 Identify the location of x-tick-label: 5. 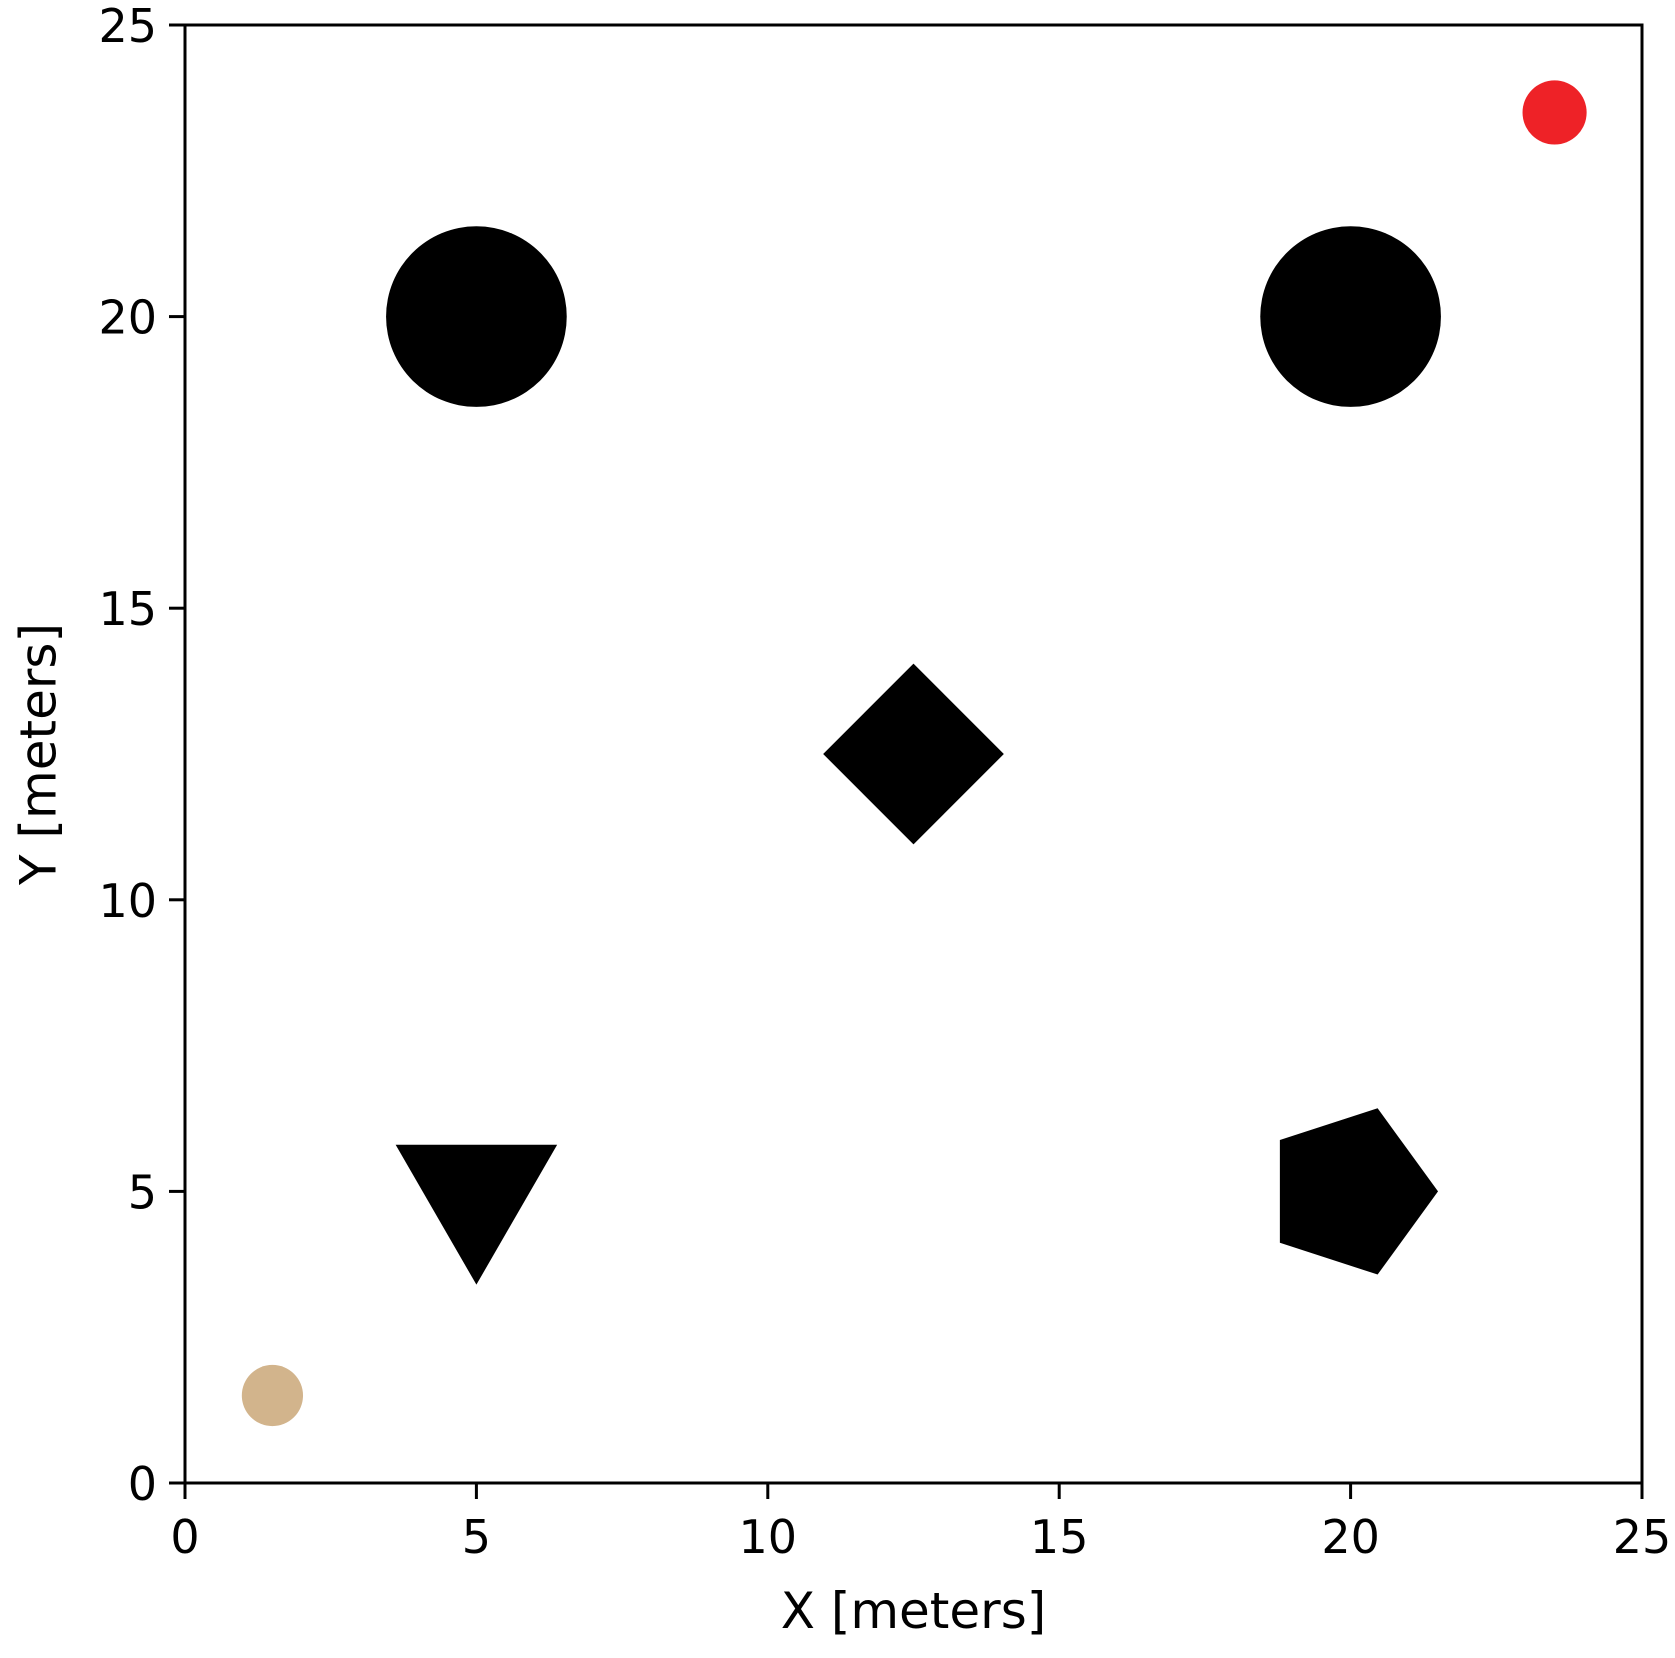
(476, 1537).